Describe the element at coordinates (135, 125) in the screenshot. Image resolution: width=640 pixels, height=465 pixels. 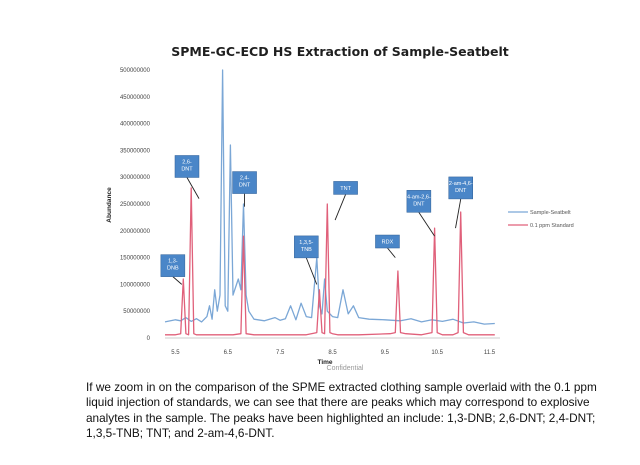
I see `y-tick-label: 400000000` at that location.